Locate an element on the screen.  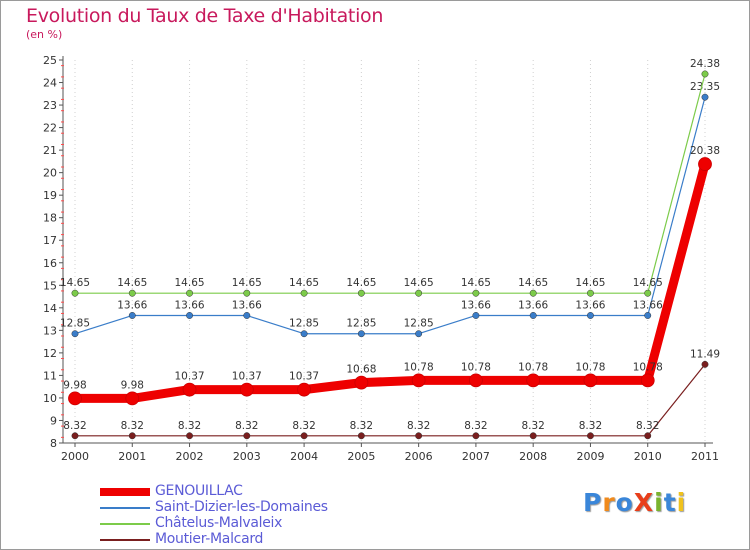
y-tick-label: 14 is located at coordinates (50, 308).